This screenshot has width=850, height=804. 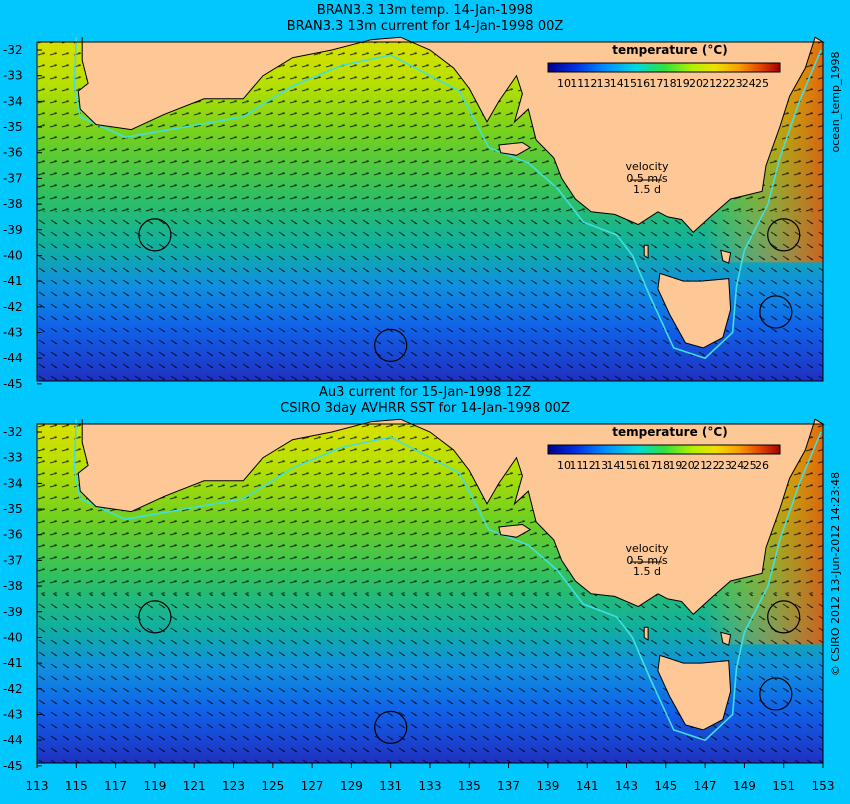 I want to click on lon-label: 137, so click(x=508, y=786).